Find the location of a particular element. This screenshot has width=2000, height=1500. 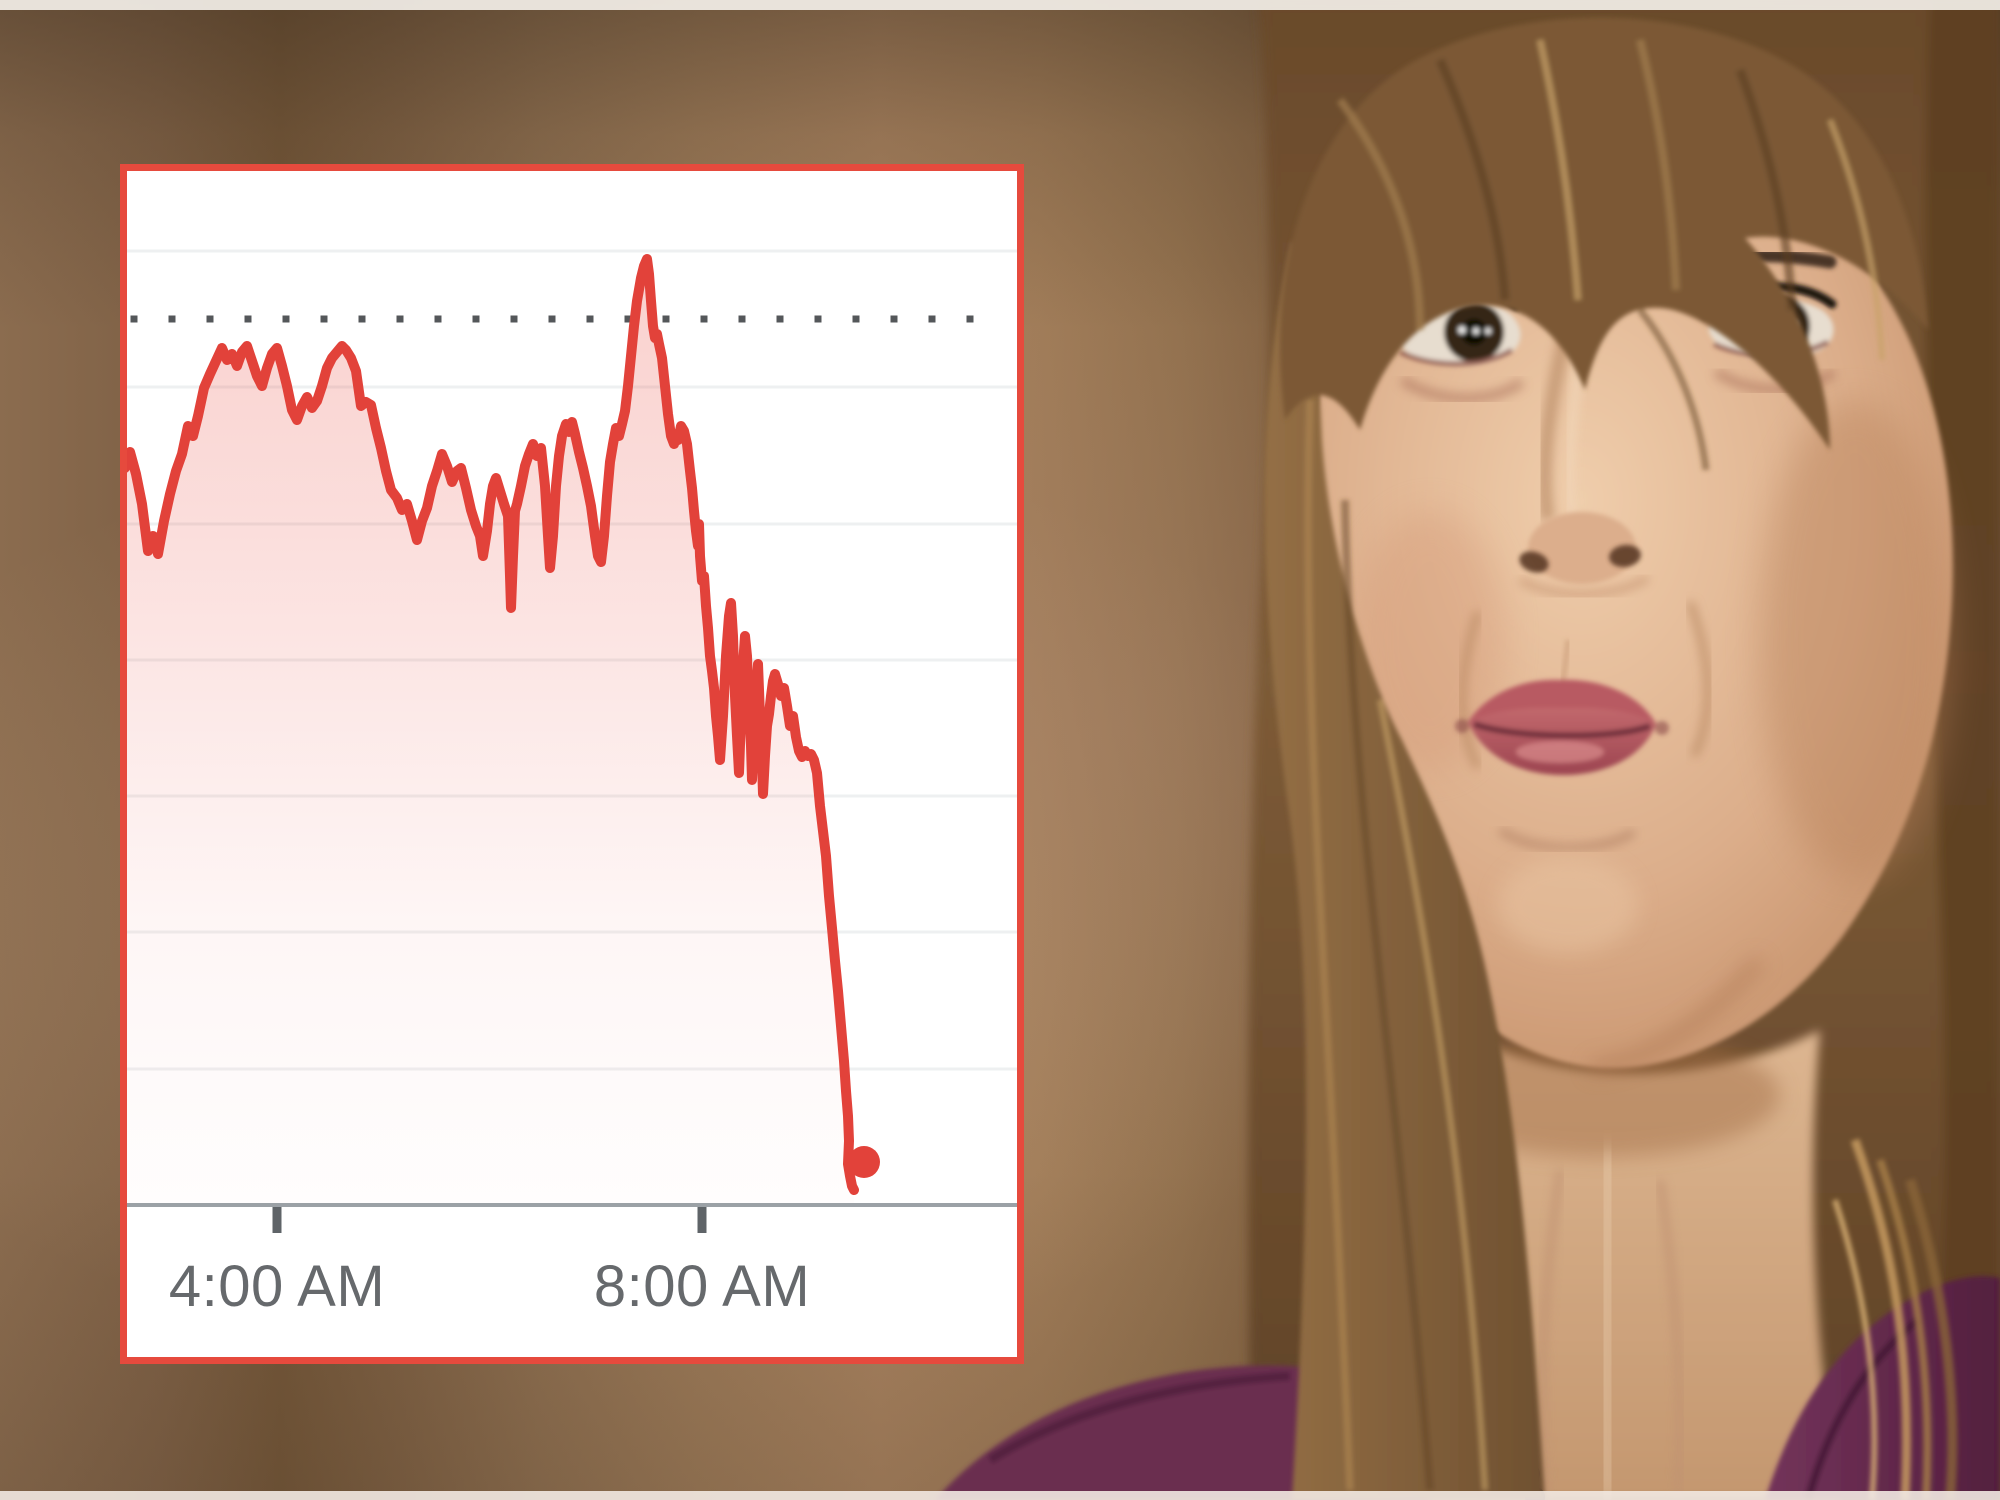

x-axis-label: 8:00 AM is located at coordinates (702, 1286).